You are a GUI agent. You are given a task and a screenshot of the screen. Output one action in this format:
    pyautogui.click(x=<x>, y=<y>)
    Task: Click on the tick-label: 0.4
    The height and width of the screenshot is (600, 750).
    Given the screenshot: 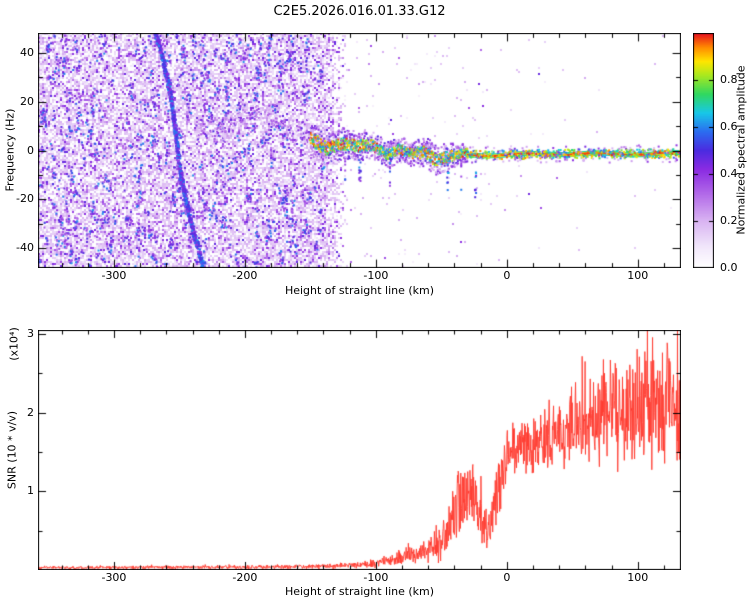 What is the action you would take?
    pyautogui.click(x=729, y=173)
    